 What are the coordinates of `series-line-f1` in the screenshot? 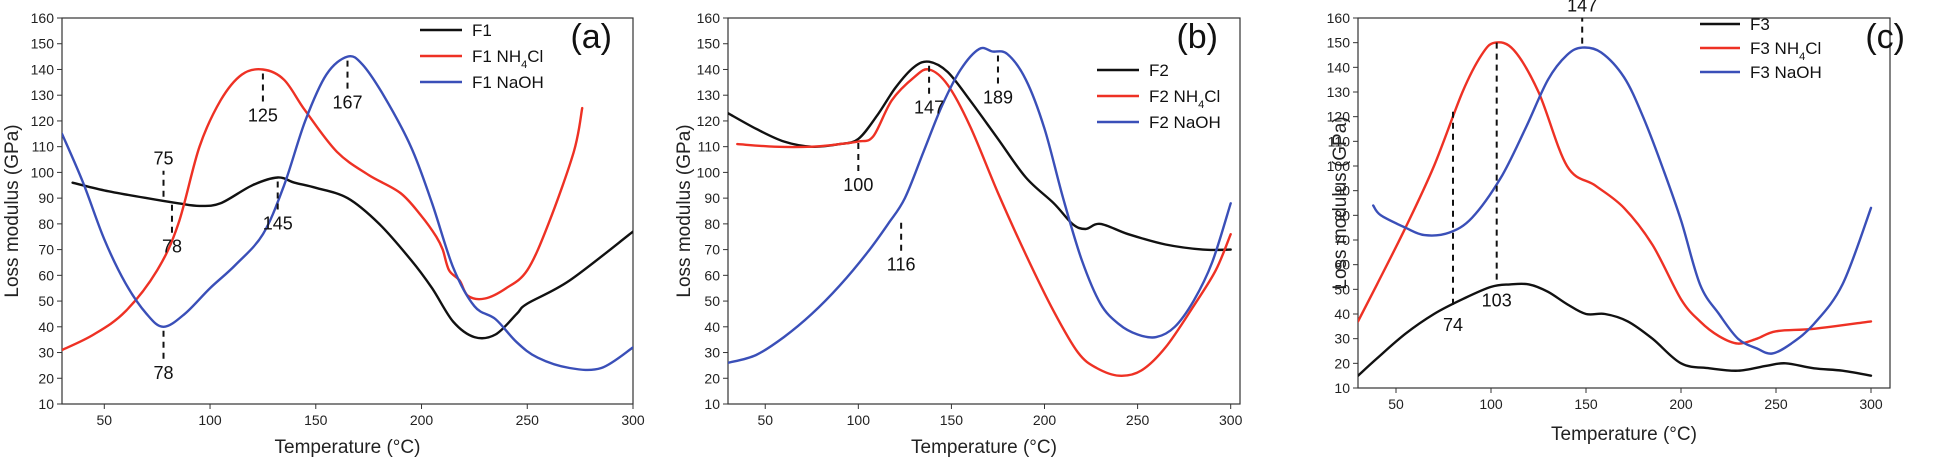 It's located at (352, 258).